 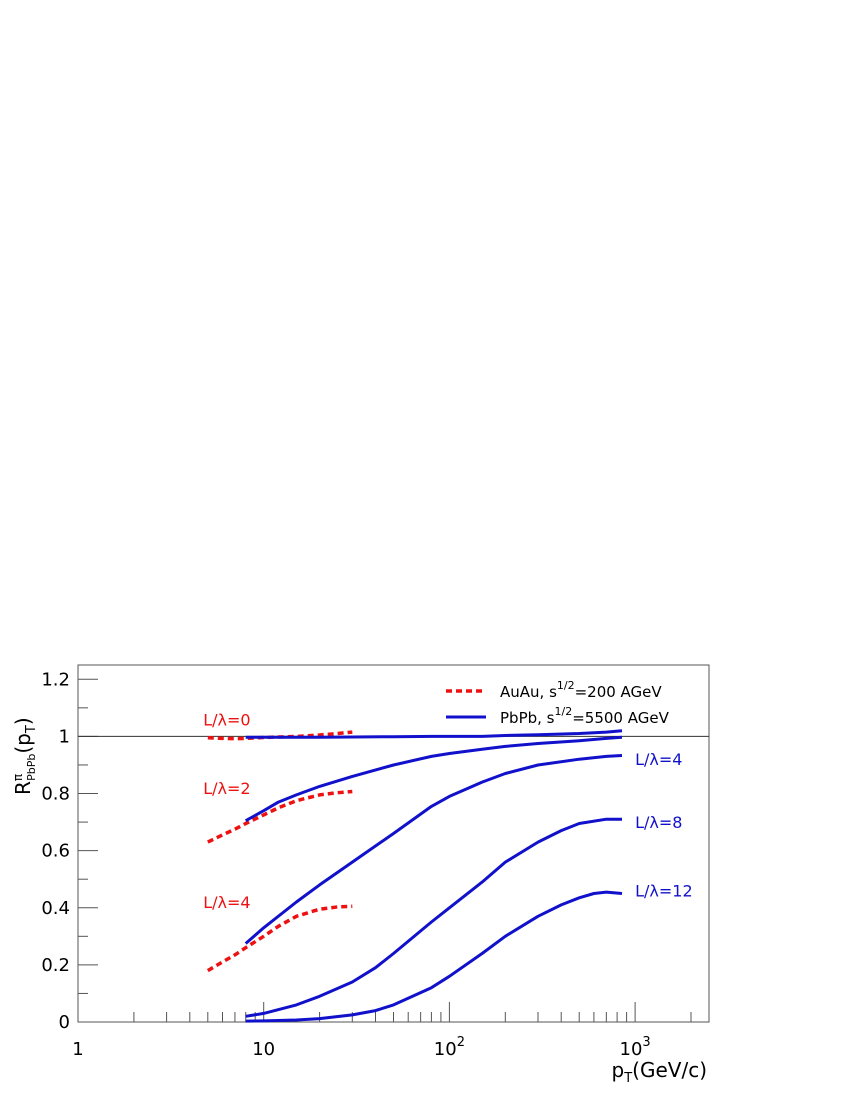 I want to click on annotation-0: L/λ=0, so click(x=226, y=719).